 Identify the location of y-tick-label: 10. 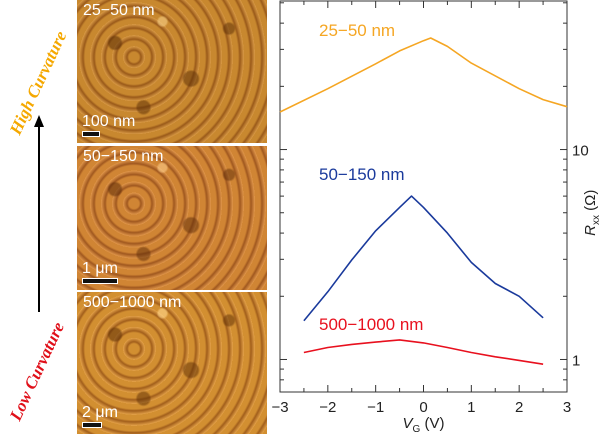
(580, 151).